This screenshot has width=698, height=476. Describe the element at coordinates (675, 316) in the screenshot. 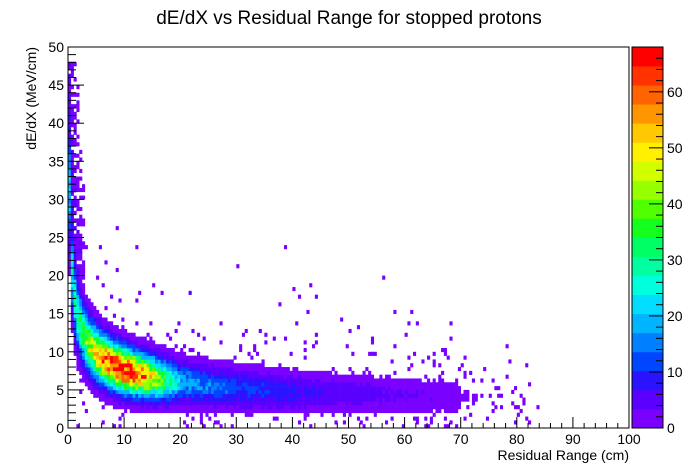

I see `colorbar-tick-label: 20` at that location.